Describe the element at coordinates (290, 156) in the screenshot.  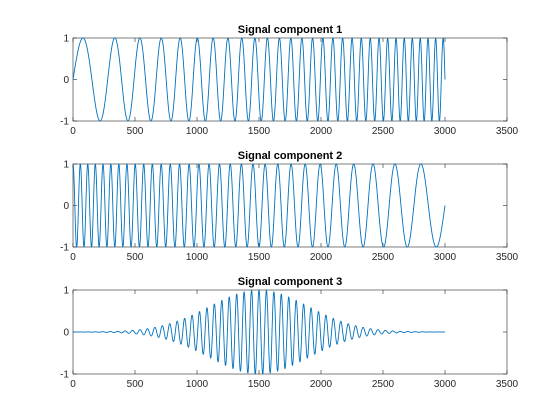
I see `subplot-title: Signal component 2` at that location.